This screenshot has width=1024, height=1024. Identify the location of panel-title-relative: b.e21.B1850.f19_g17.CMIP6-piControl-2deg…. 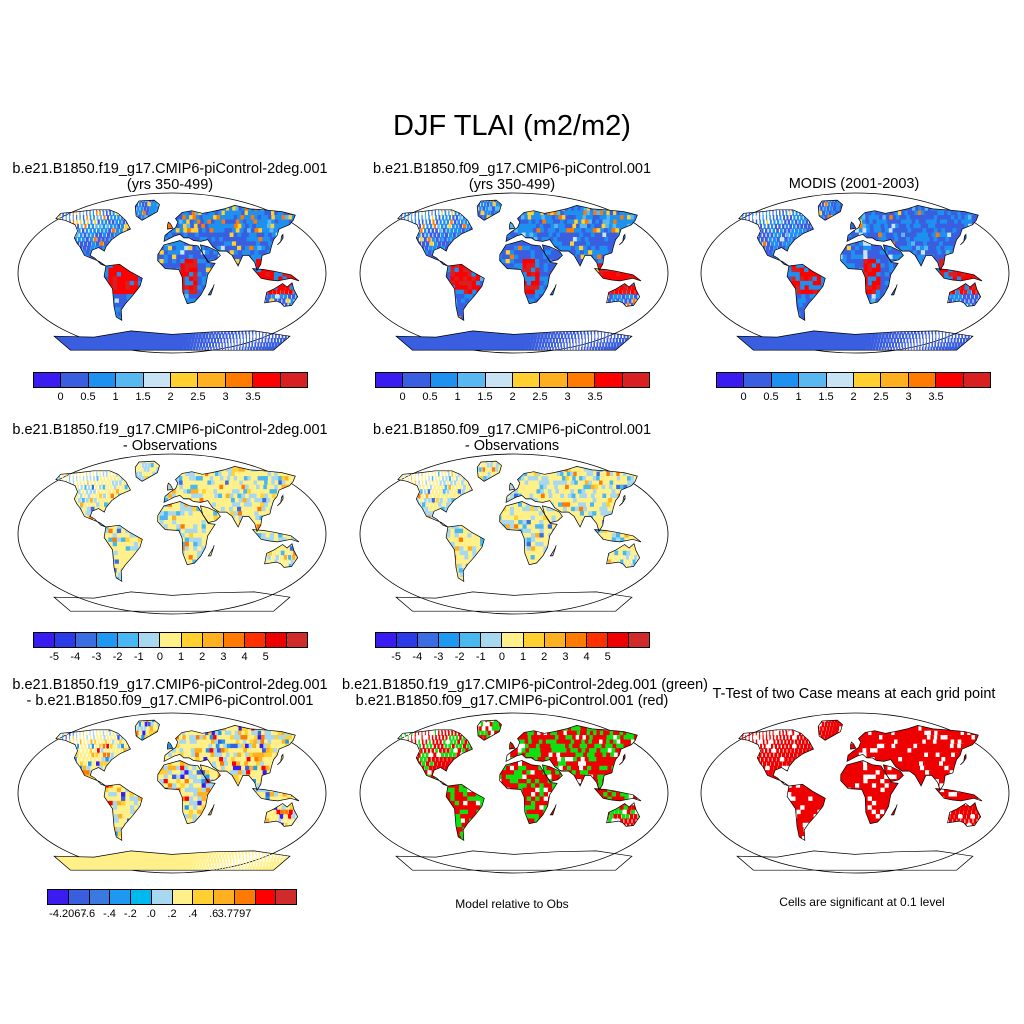
(525, 693).